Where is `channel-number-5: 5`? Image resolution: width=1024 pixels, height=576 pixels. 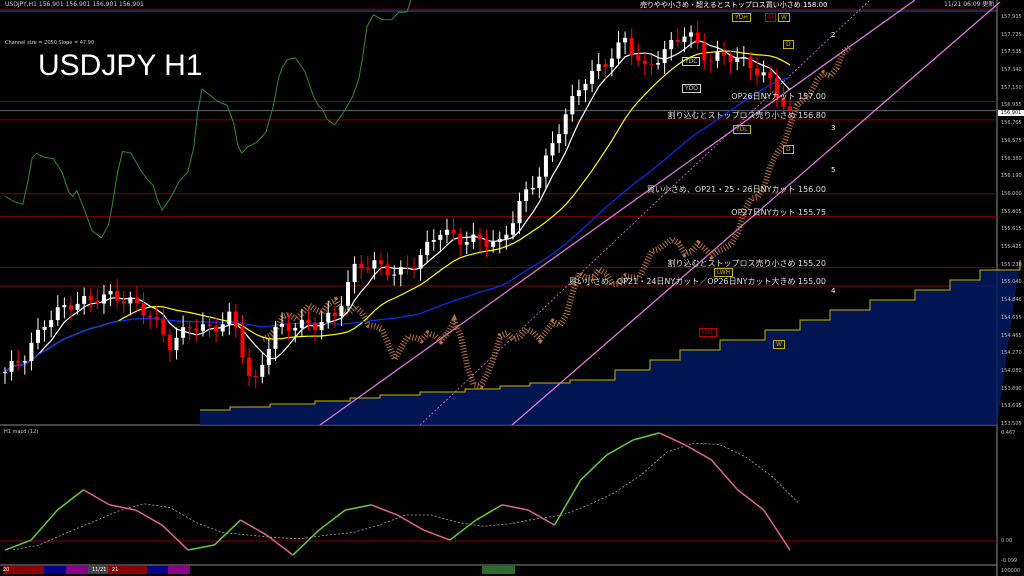
channel-number-5: 5 is located at coordinates (833, 170).